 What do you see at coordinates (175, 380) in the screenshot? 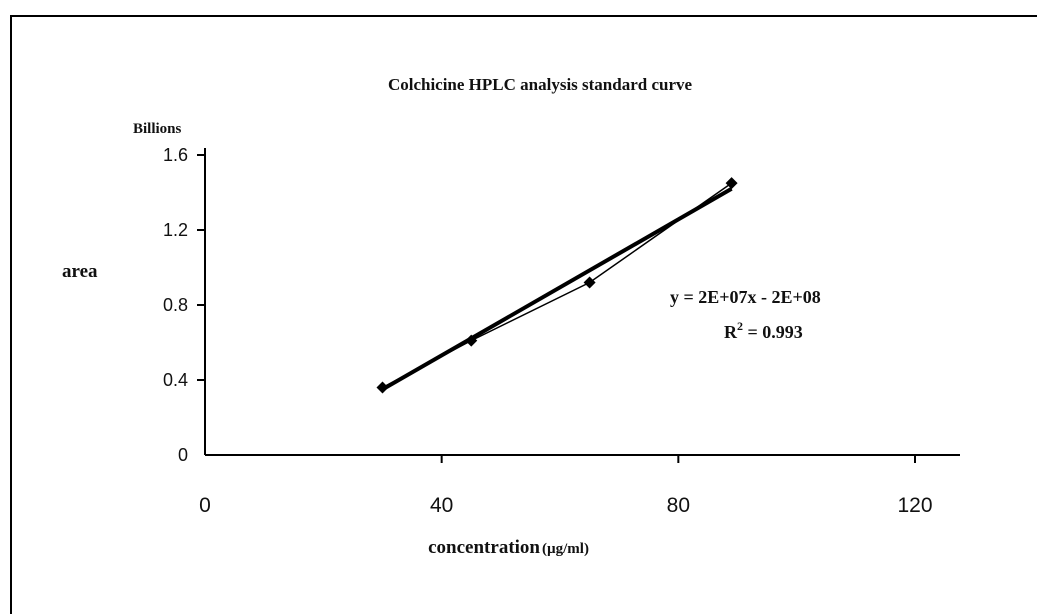
I see `y-tick-label: 0.4` at bounding box center [175, 380].